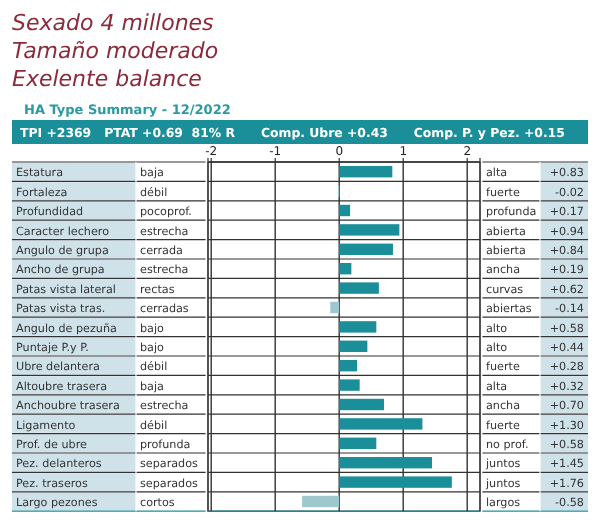 This screenshot has width=600, height=522. Describe the element at coordinates (113, 23) in the screenshot. I see `text: Sexado 4 millones` at that location.